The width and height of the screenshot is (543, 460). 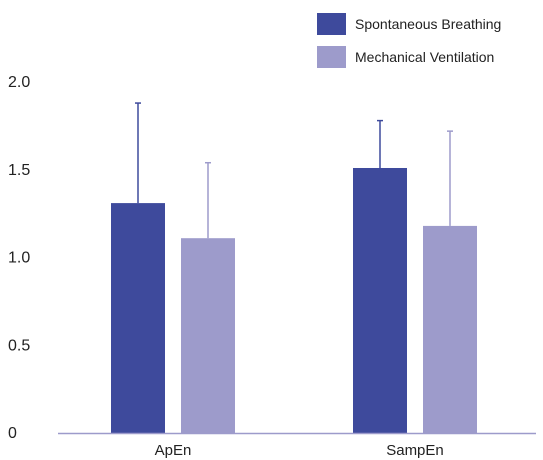 What do you see at coordinates (19, 82) in the screenshot?
I see `y-tick-label: 2.0` at bounding box center [19, 82].